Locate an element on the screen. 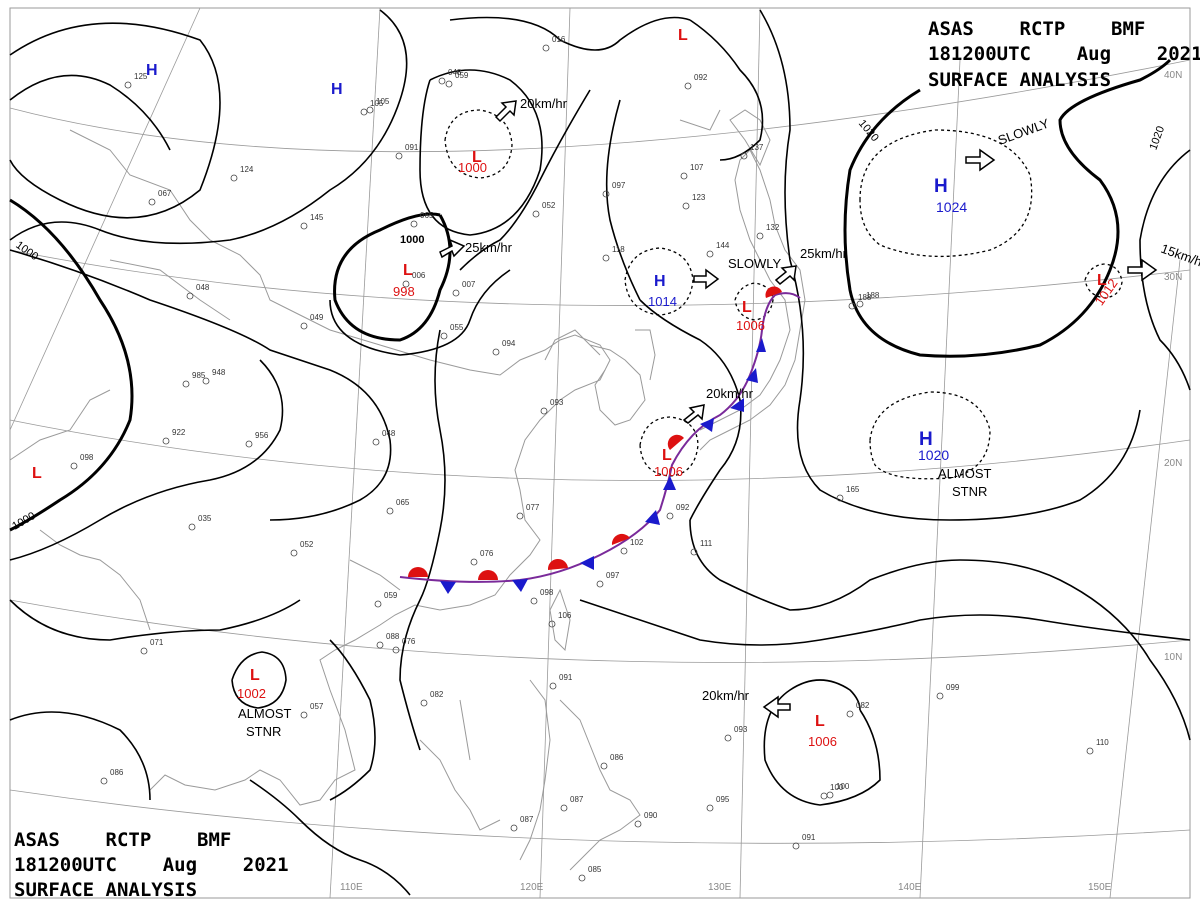 This screenshot has width=1200, height=920. pressure-system-low: L 998 is located at coordinates (404, 280).